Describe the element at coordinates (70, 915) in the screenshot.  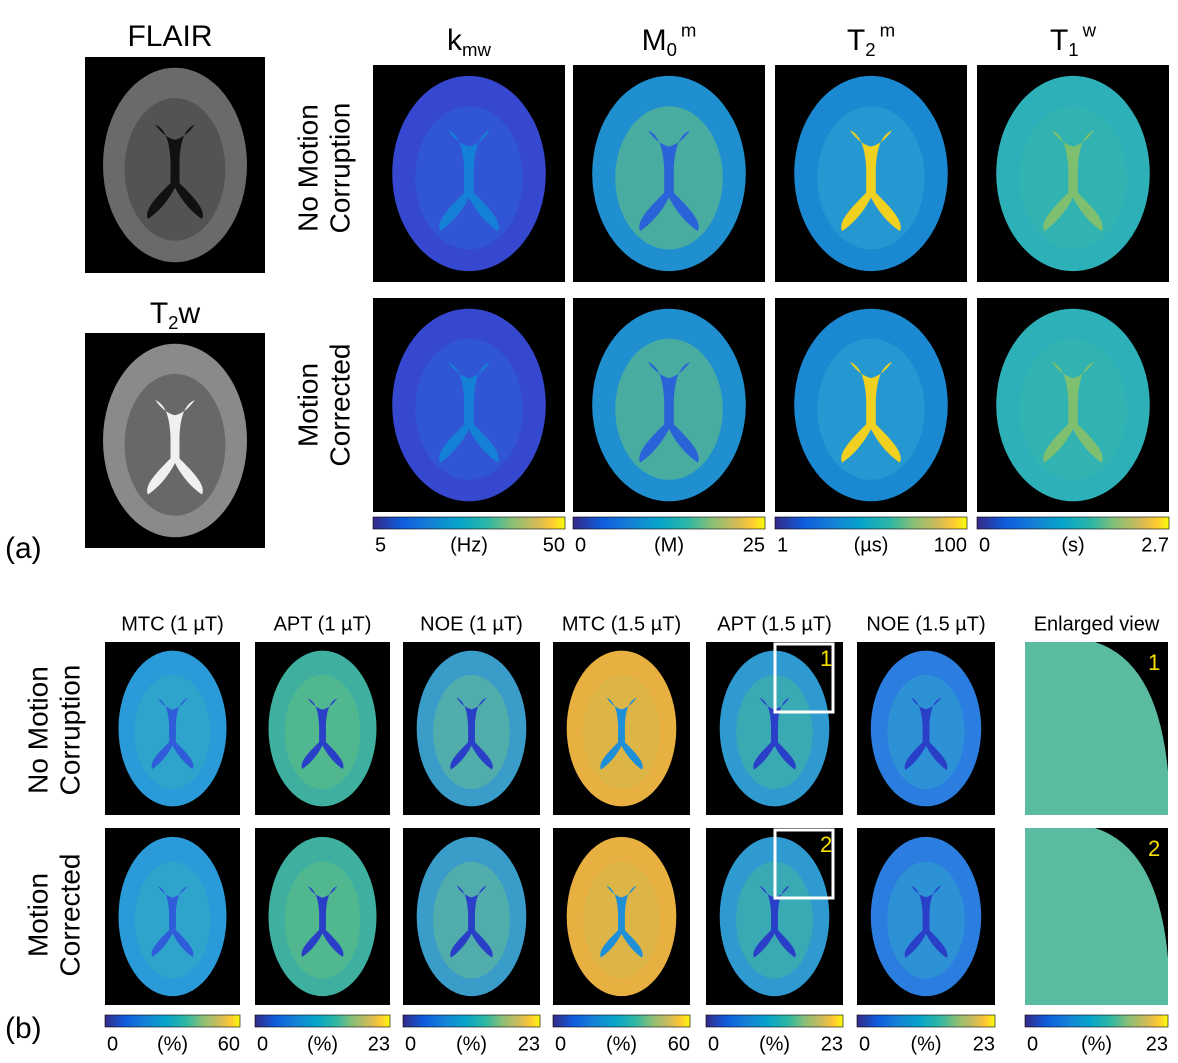
I see `row-label-line: Corrected` at that location.